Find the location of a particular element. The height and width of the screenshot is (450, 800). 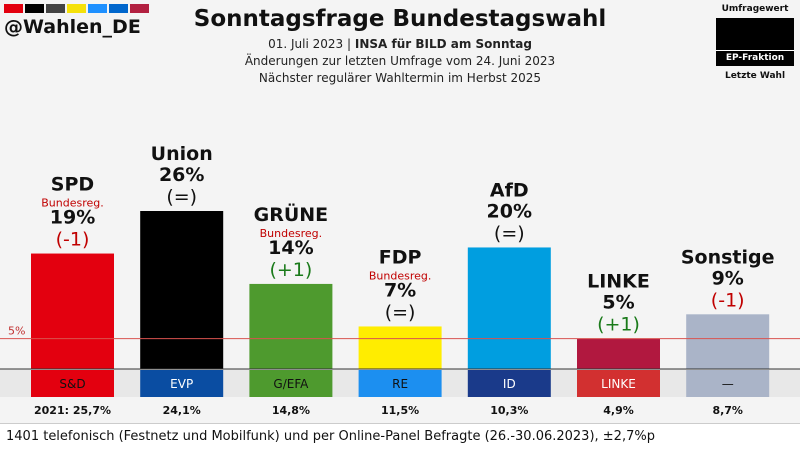

bar-fdp is located at coordinates (400, 347).